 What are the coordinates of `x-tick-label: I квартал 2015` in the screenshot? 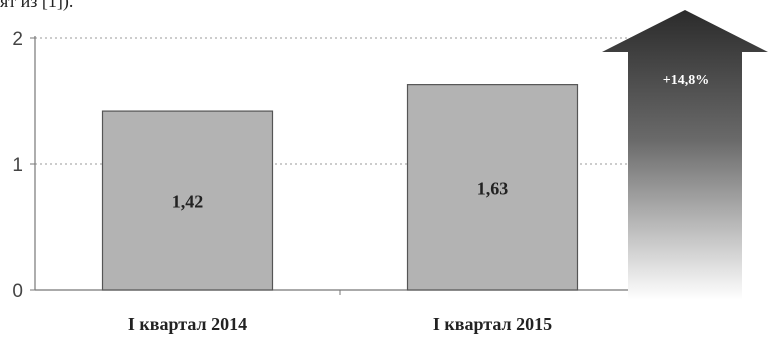 It's located at (492, 324).